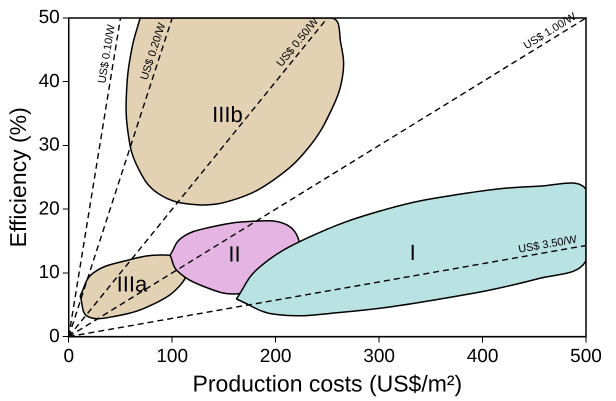  I want to click on text: US$ 0.10/W, so click(107, 53).